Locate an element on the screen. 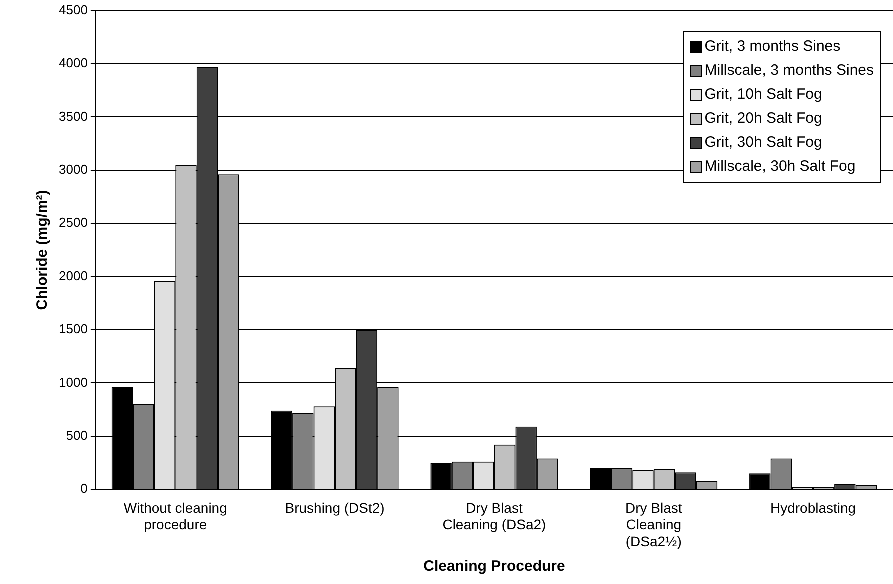  x-tick-label: Brushing (DSt2) is located at coordinates (335, 508).